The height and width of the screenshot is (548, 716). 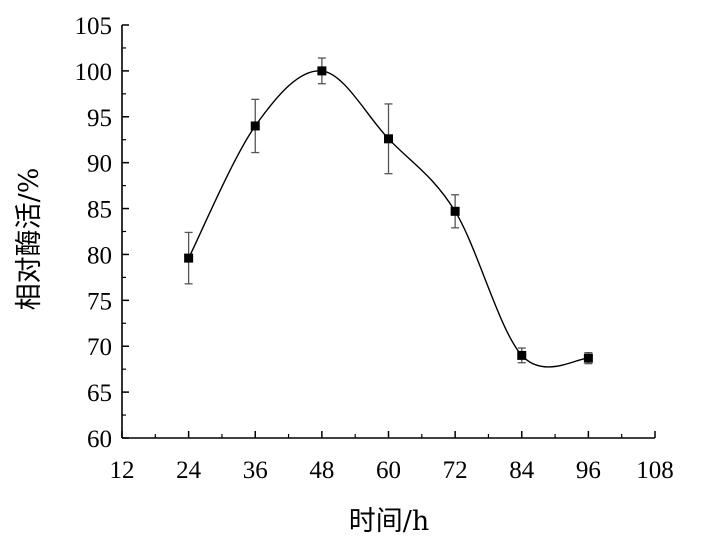 What do you see at coordinates (388, 470) in the screenshot?
I see `x-tick-label: 60` at bounding box center [388, 470].